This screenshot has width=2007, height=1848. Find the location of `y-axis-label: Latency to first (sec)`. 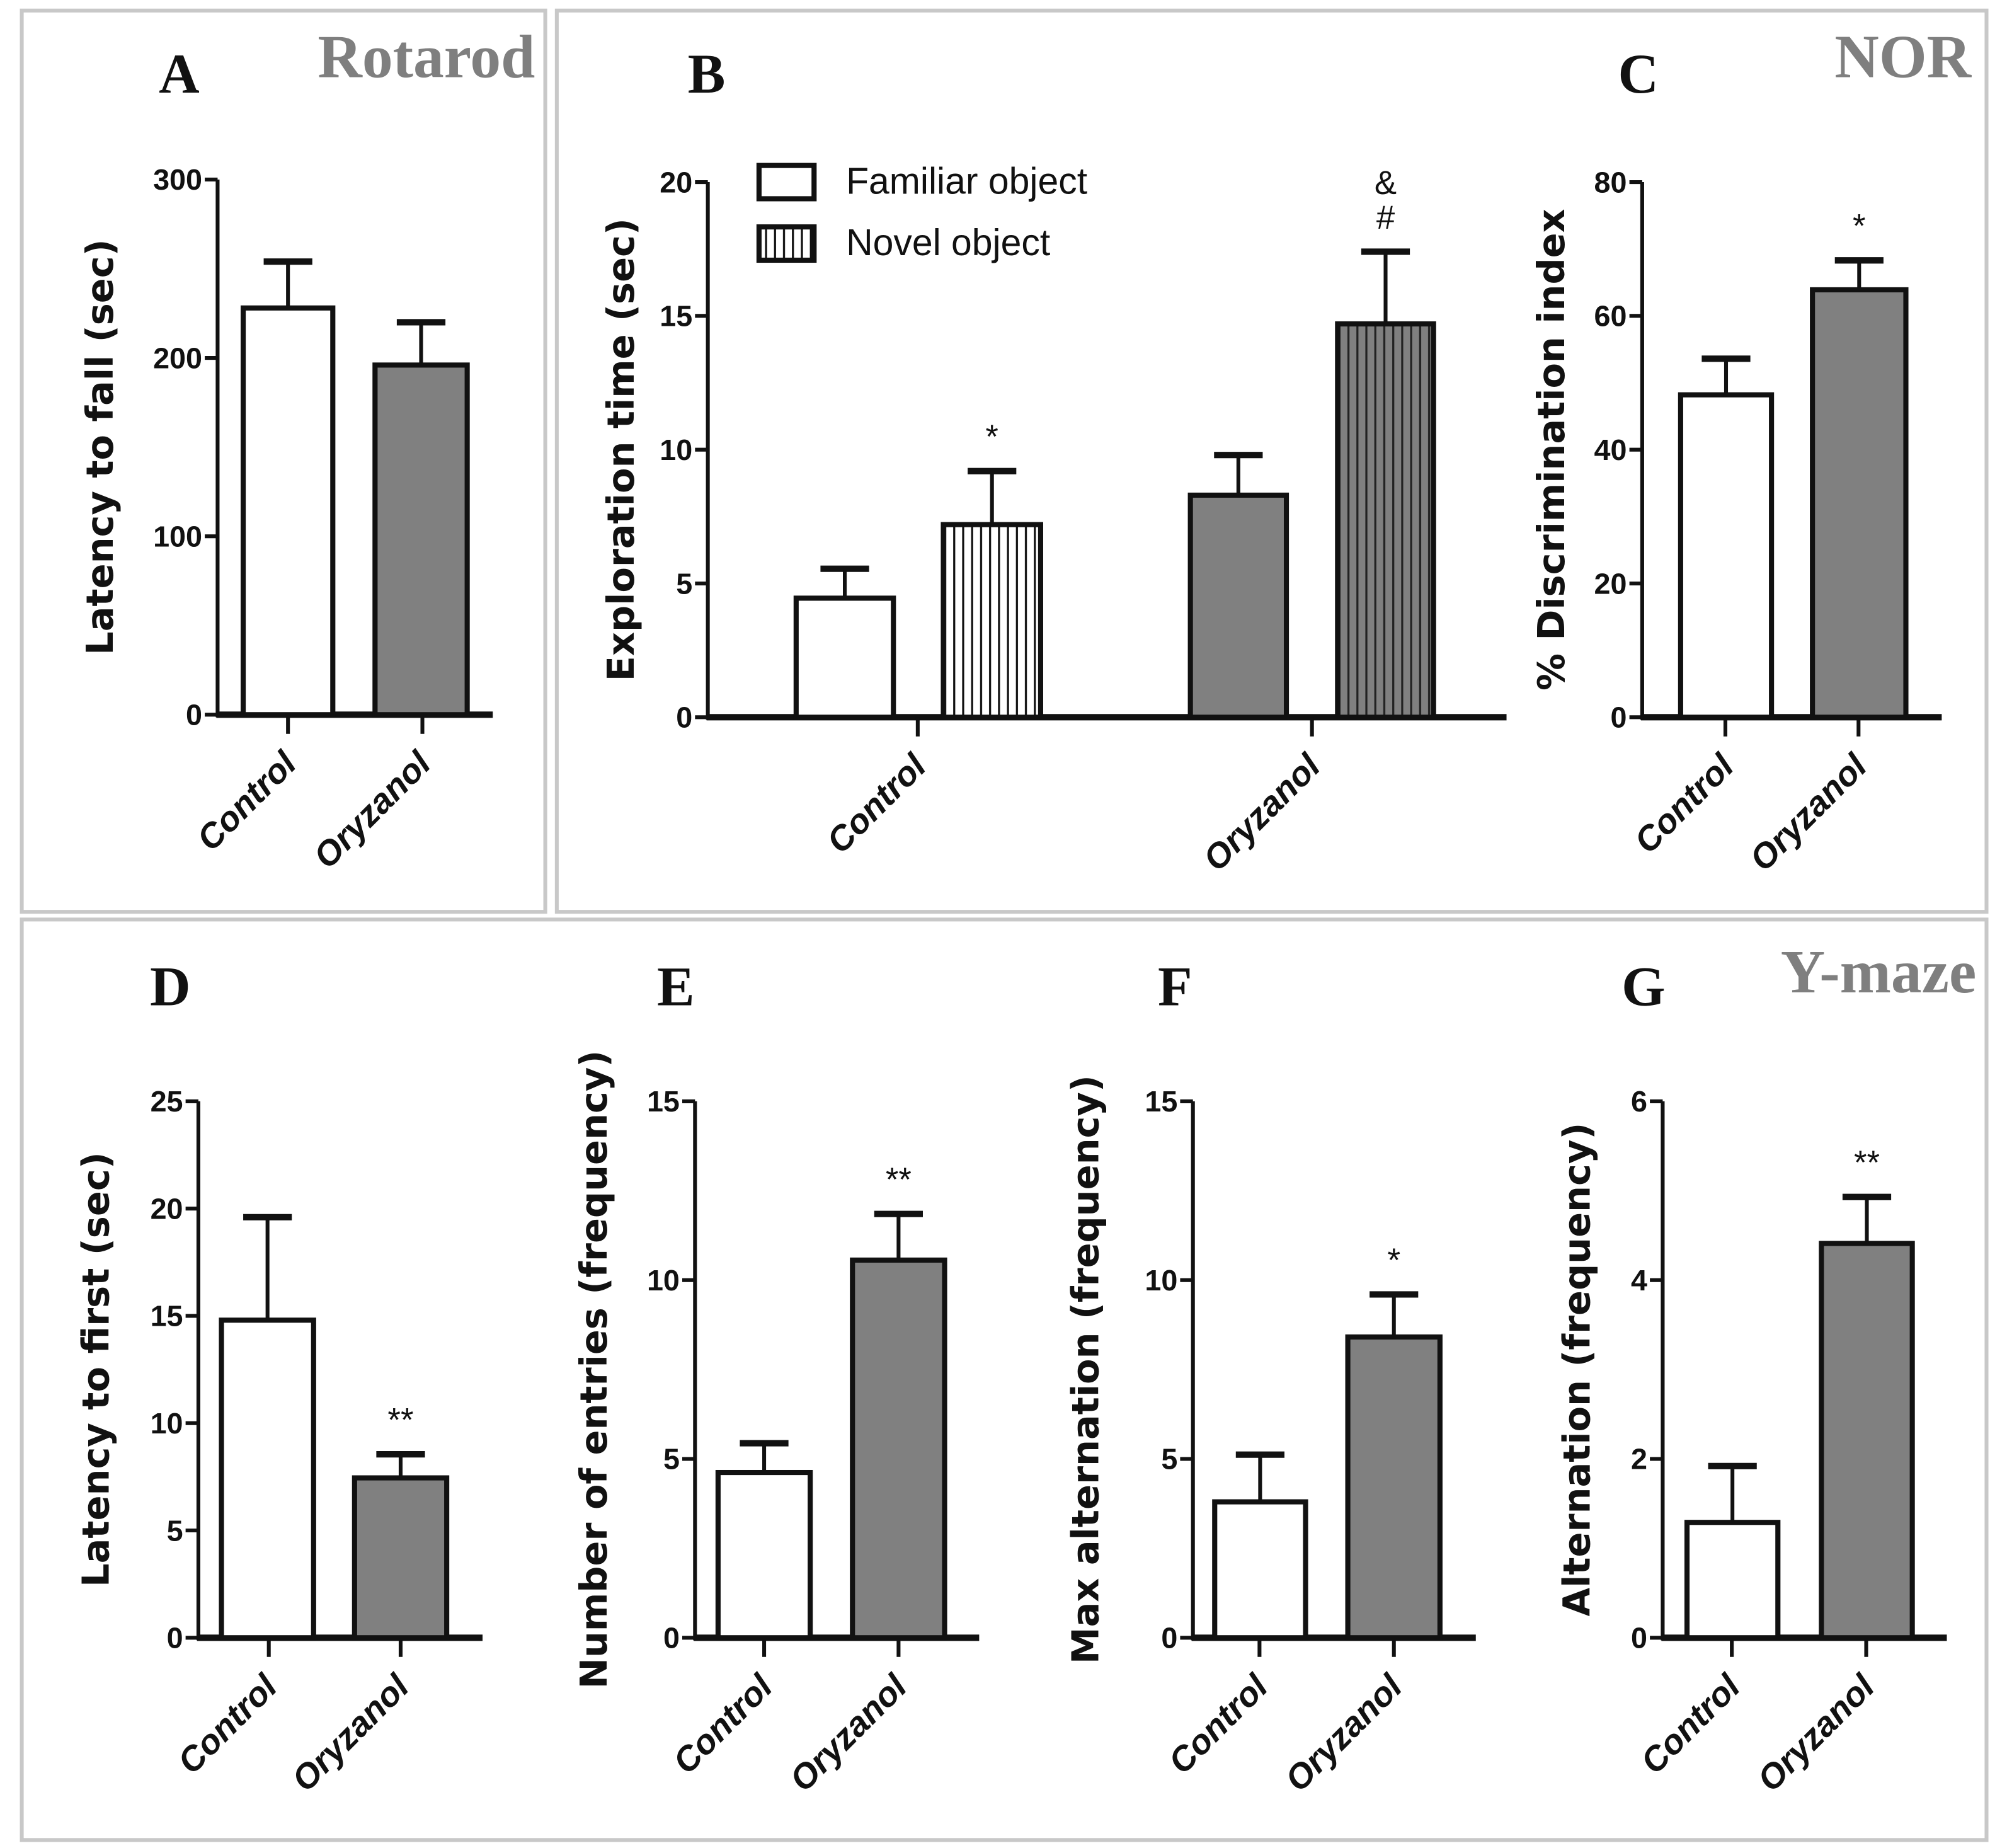

y-axis-label: Latency to first (sec) is located at coordinates (96, 1369).